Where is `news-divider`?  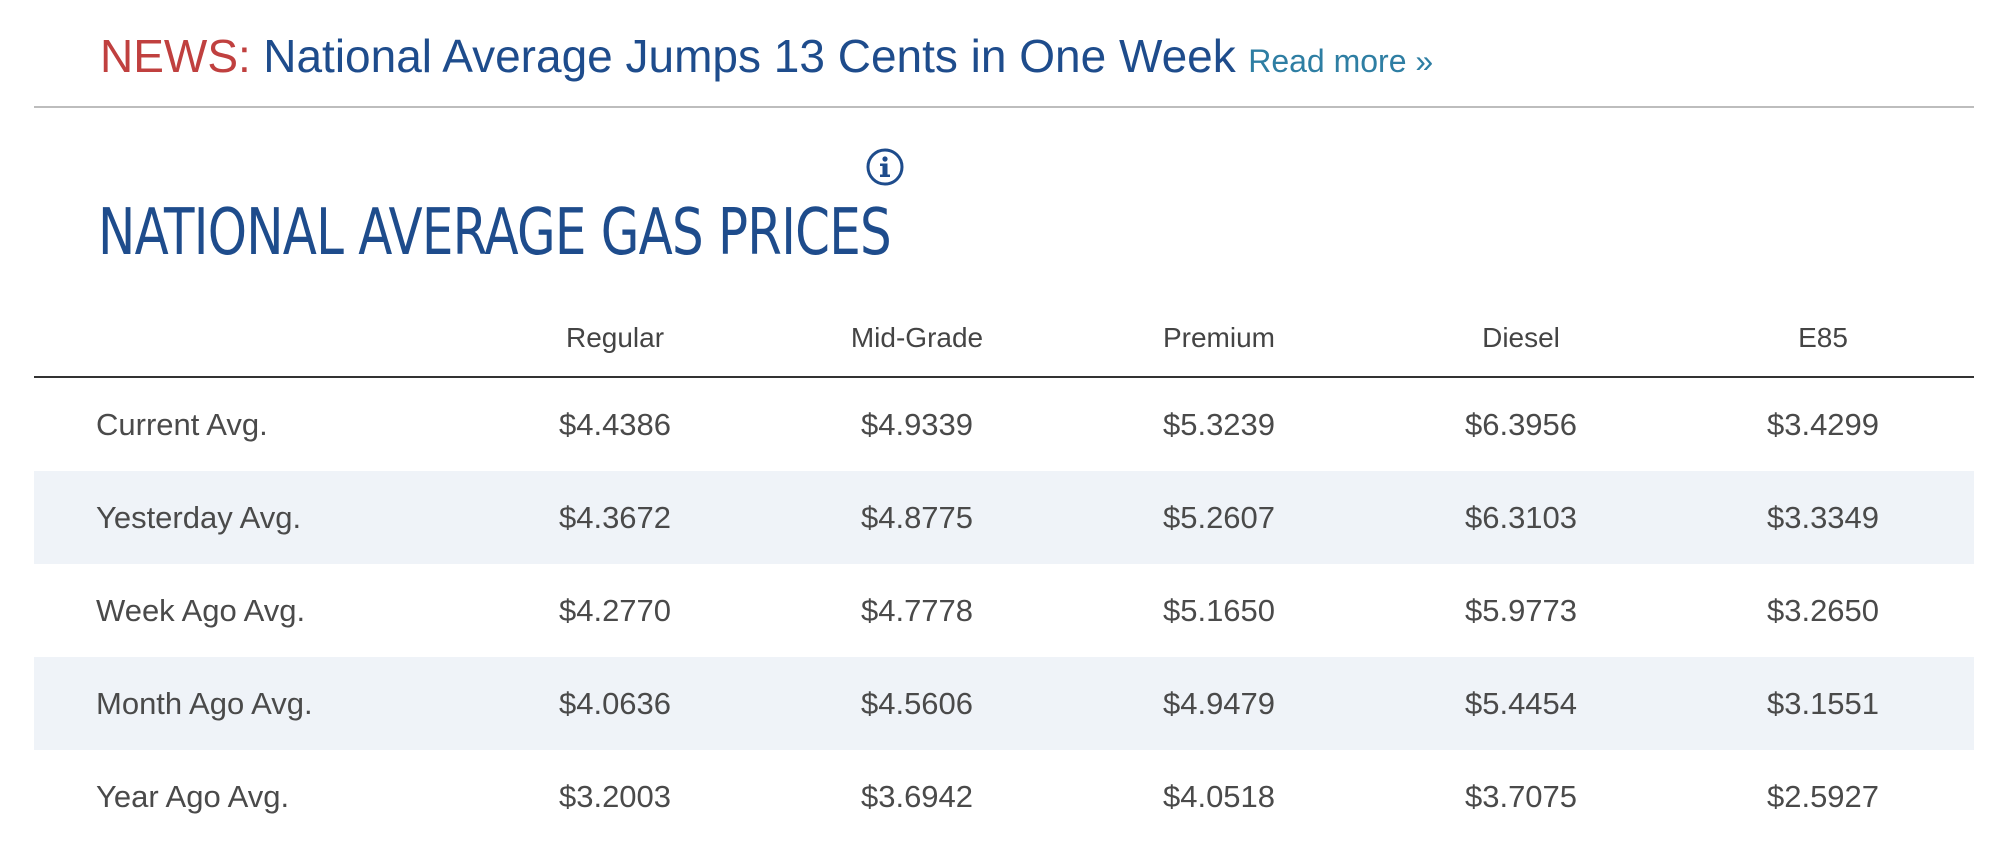 news-divider is located at coordinates (1004, 107).